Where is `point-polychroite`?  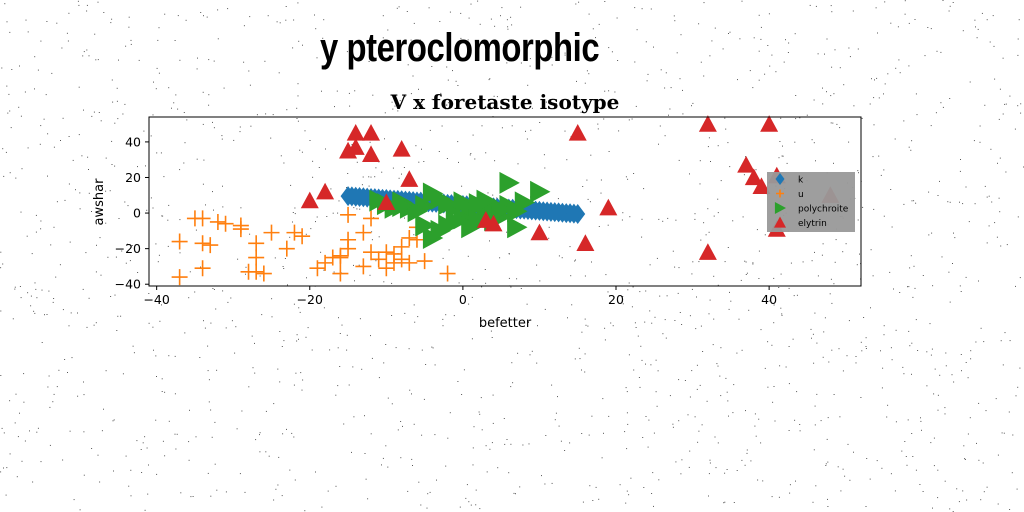
point-polychroite is located at coordinates (517, 211).